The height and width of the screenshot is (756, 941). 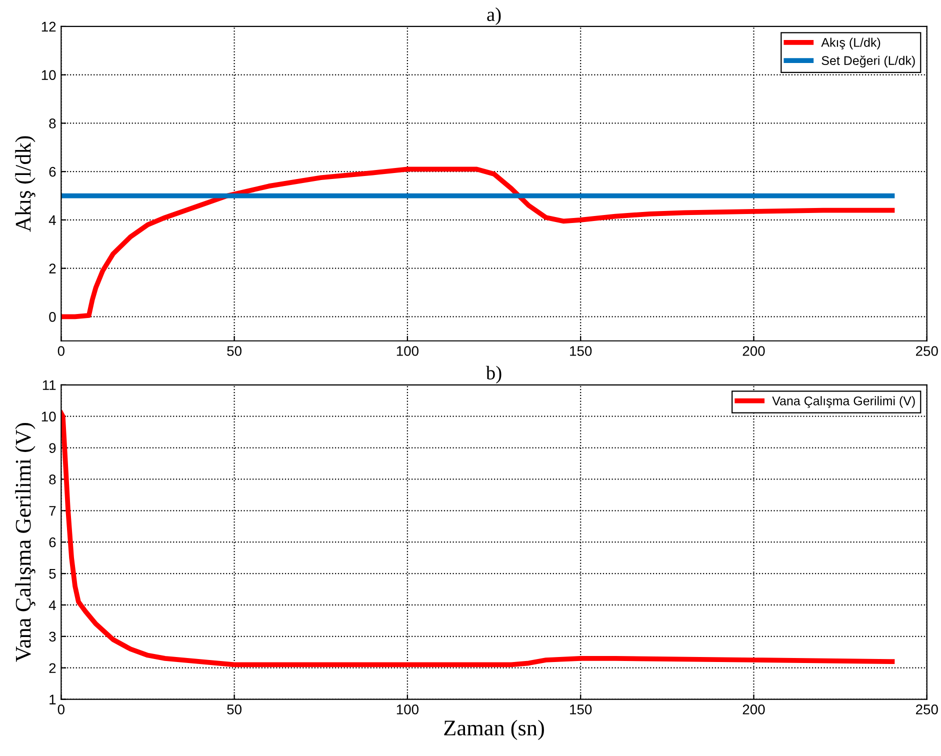 I want to click on legend-label: Akış (L/dk), so click(x=850, y=44).